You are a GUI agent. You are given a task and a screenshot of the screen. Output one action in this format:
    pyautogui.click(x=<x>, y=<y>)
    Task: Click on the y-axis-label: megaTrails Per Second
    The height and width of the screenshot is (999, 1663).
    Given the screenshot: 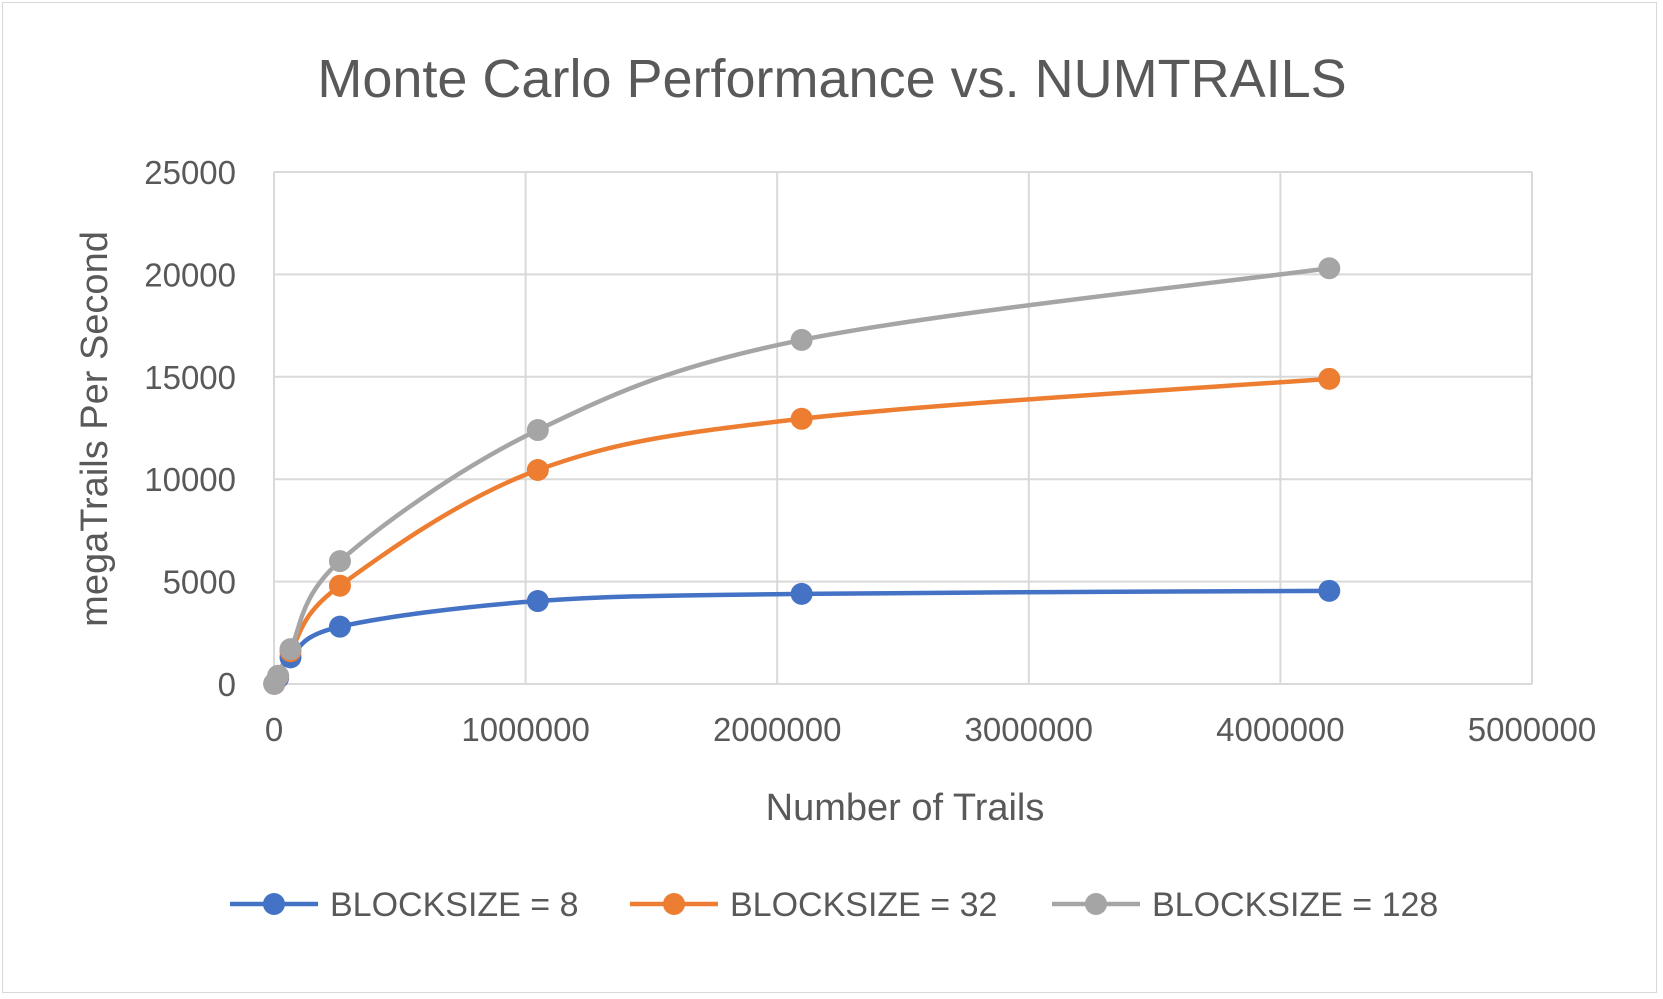 What is the action you would take?
    pyautogui.click(x=95, y=429)
    